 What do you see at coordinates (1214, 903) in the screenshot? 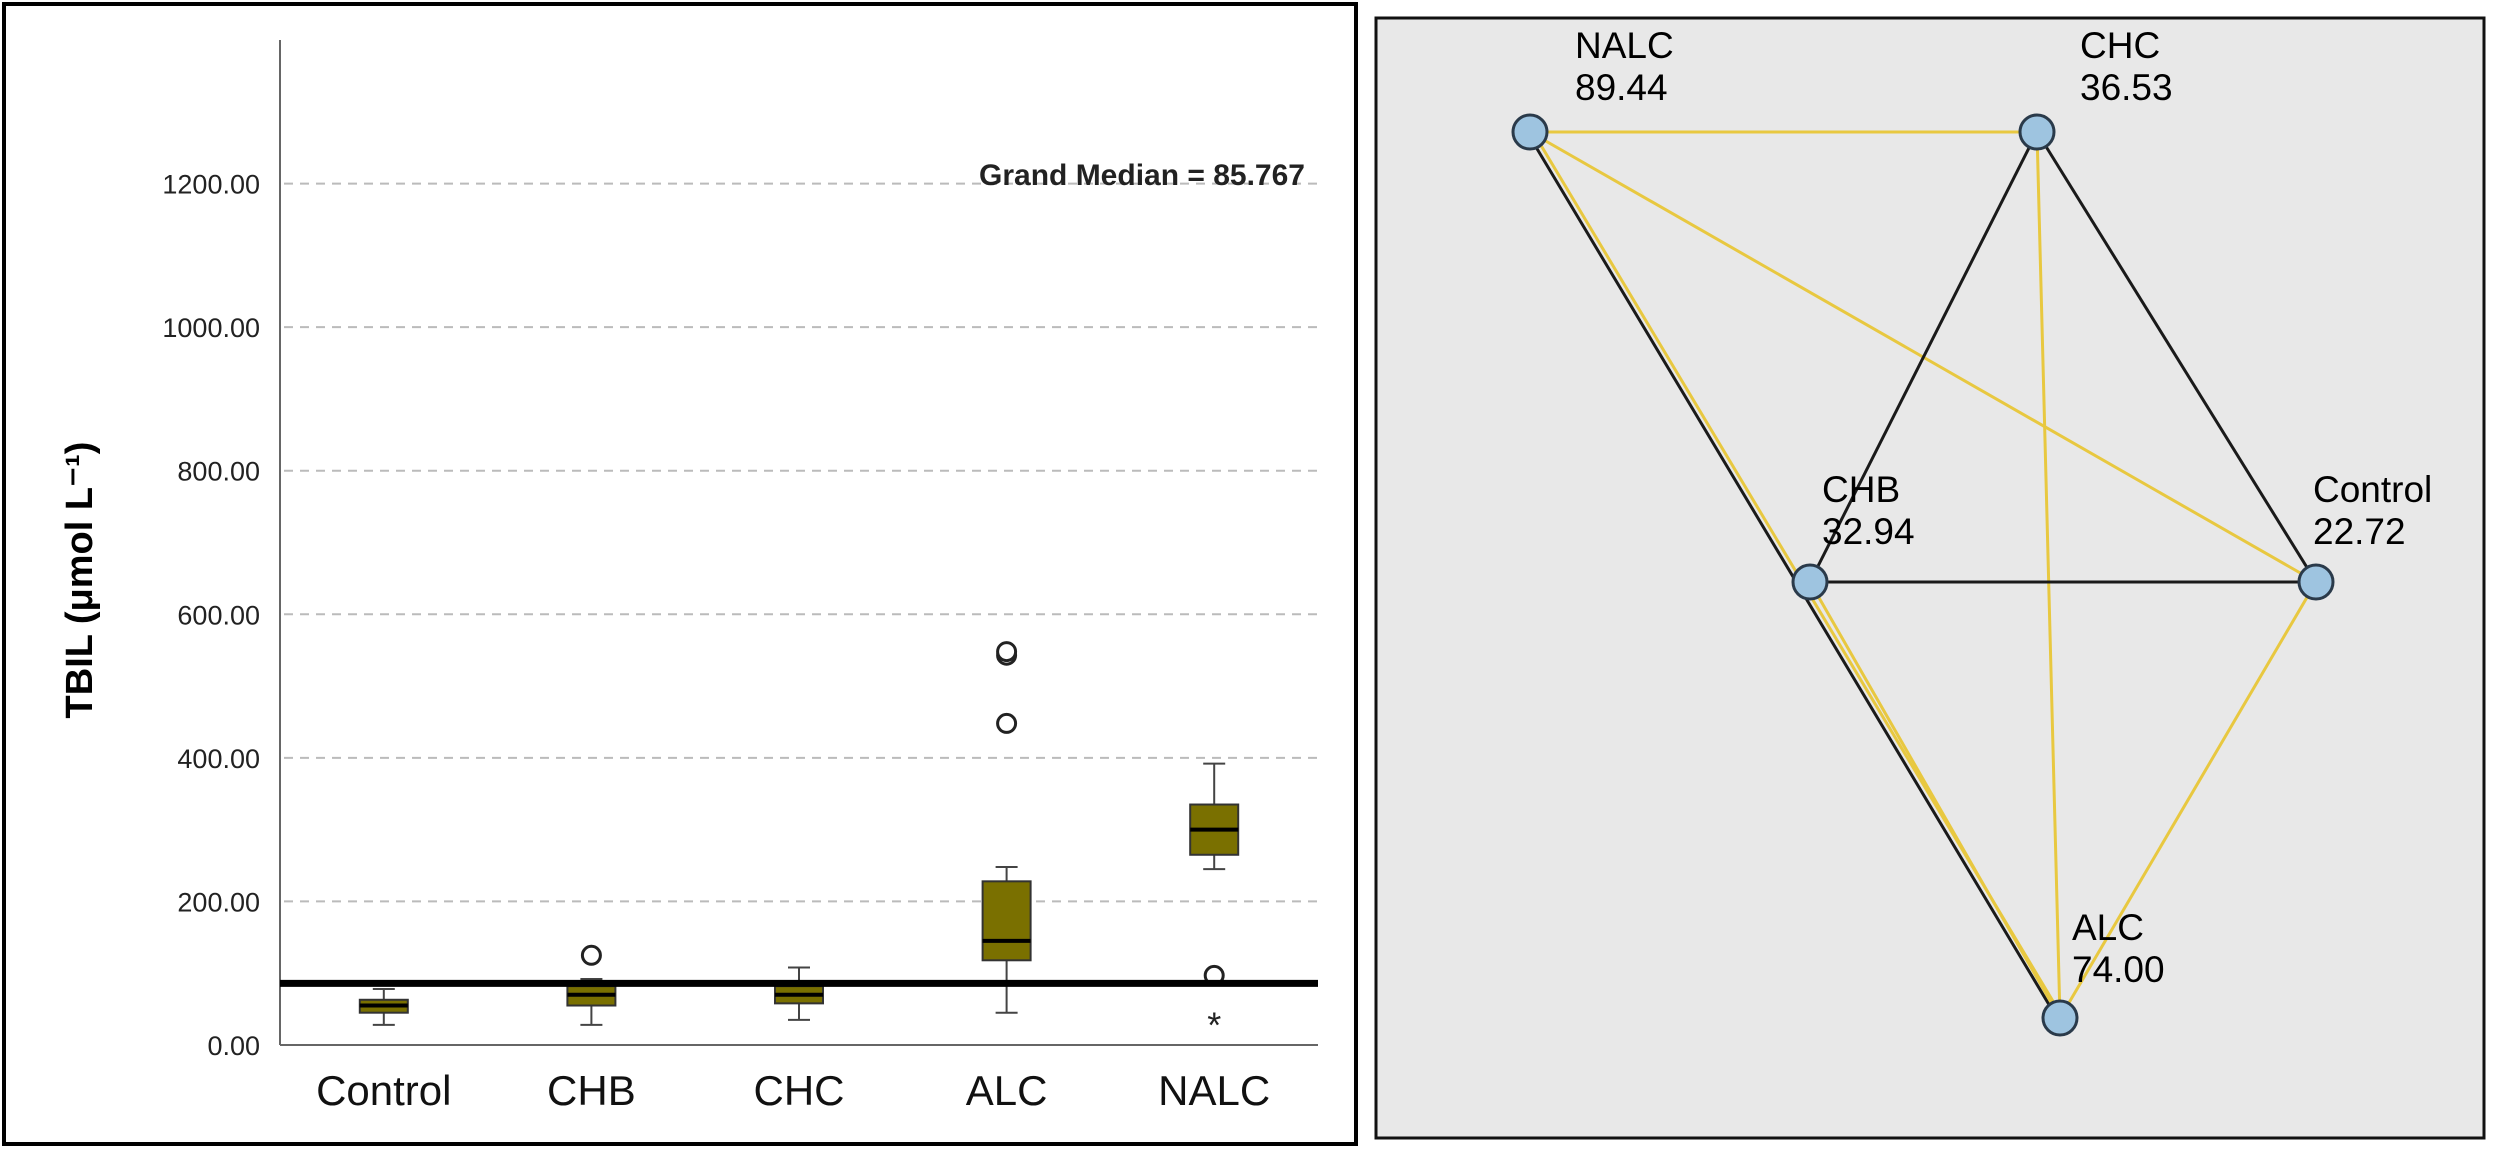
I see `box-nalc: *` at bounding box center [1214, 903].